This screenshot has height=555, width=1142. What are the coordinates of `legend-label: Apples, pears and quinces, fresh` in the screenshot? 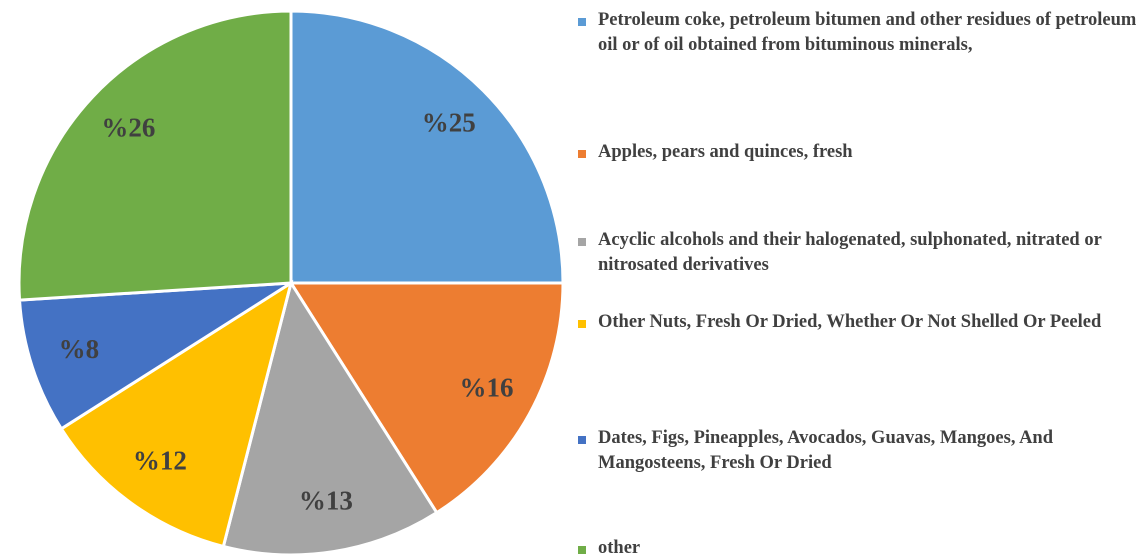 It's located at (725, 152).